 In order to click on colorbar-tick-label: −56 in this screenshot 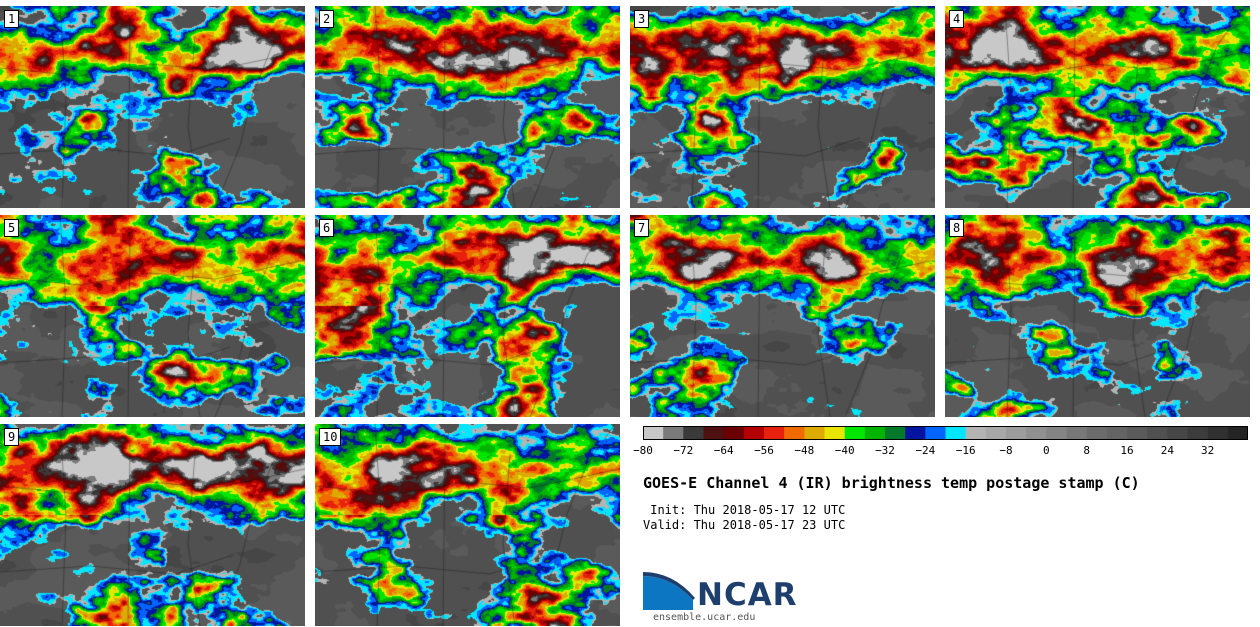, I will do `click(764, 450)`.